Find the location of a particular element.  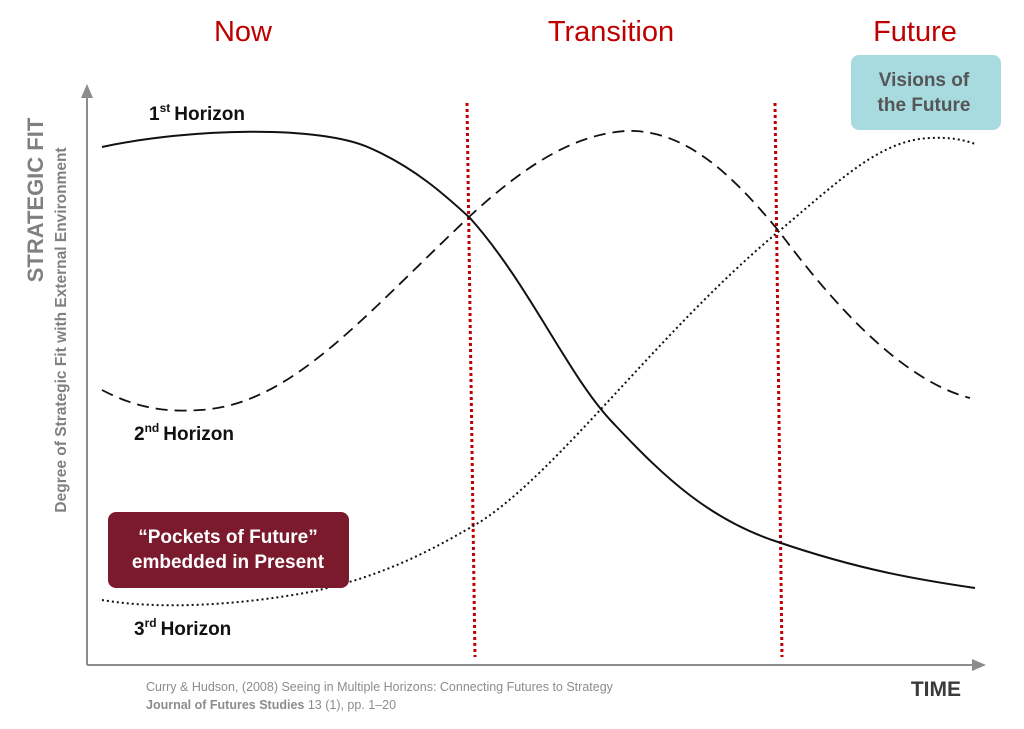

phase-transition-label: Transition is located at coordinates (611, 32).